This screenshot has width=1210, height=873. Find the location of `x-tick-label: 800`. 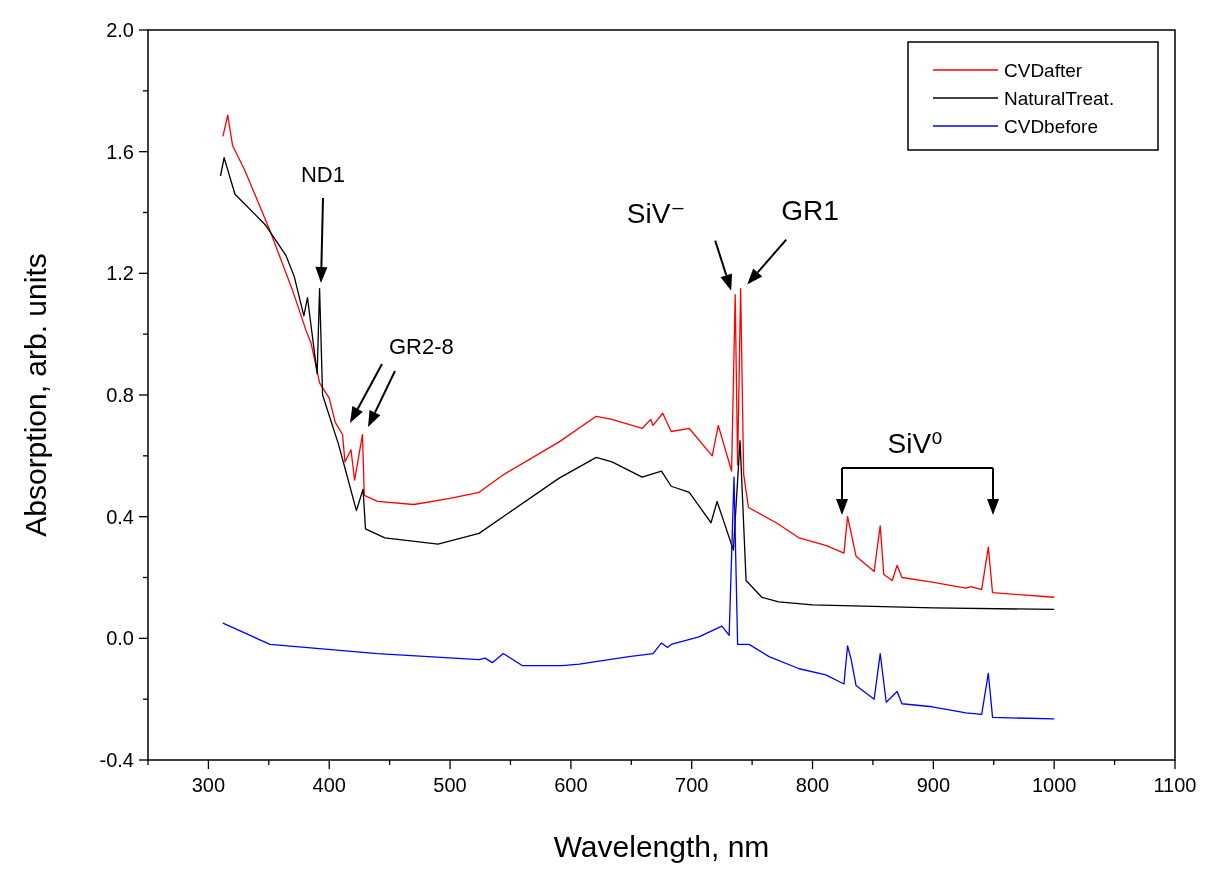

x-tick-label: 800 is located at coordinates (812, 785).